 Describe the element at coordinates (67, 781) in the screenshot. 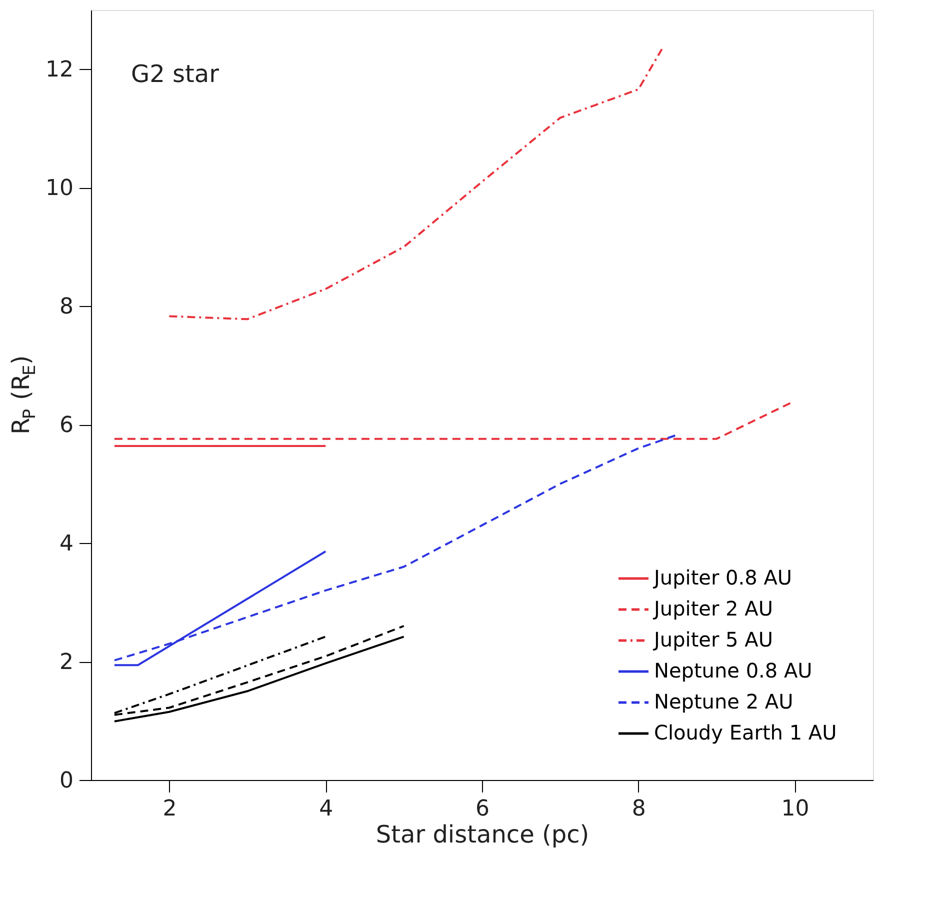

I see `y-tick-label: 0` at that location.